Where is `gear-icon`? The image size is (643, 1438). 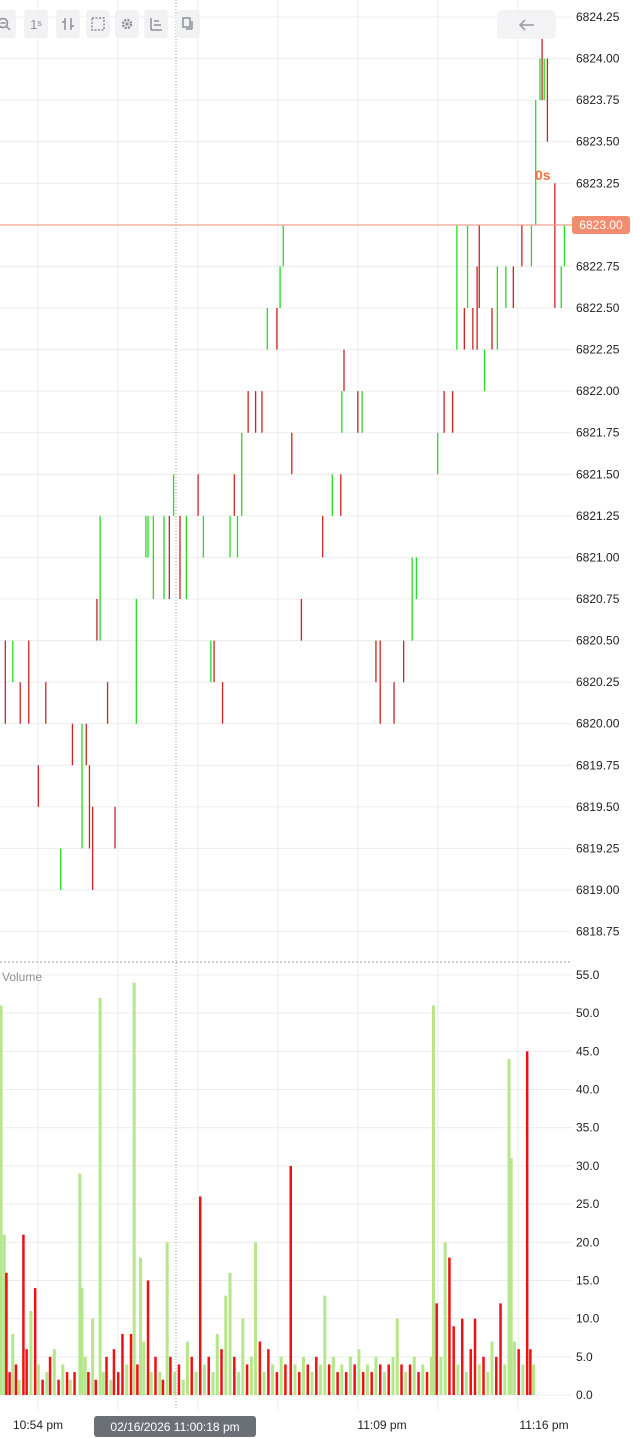
gear-icon is located at coordinates (127, 24).